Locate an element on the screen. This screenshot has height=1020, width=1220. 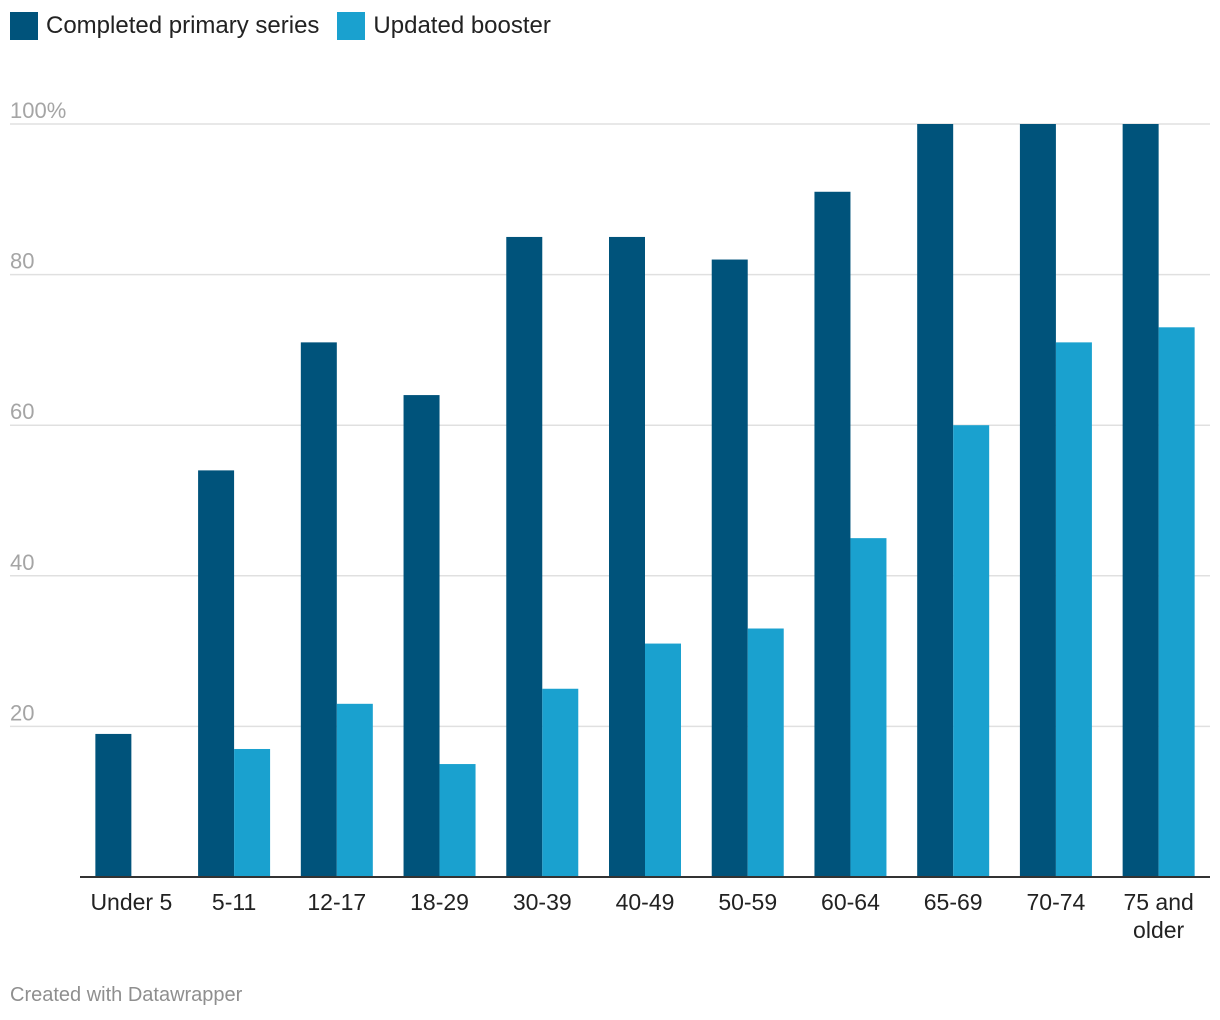
y-tick-label: 80 is located at coordinates (22, 261).